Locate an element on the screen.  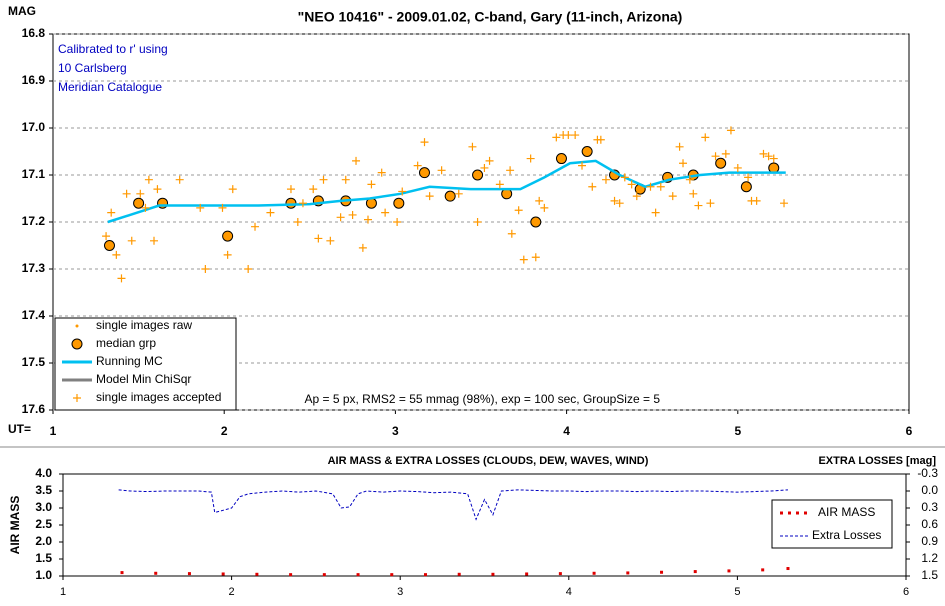
y-tick-label: 17.4 is located at coordinates (34, 315).